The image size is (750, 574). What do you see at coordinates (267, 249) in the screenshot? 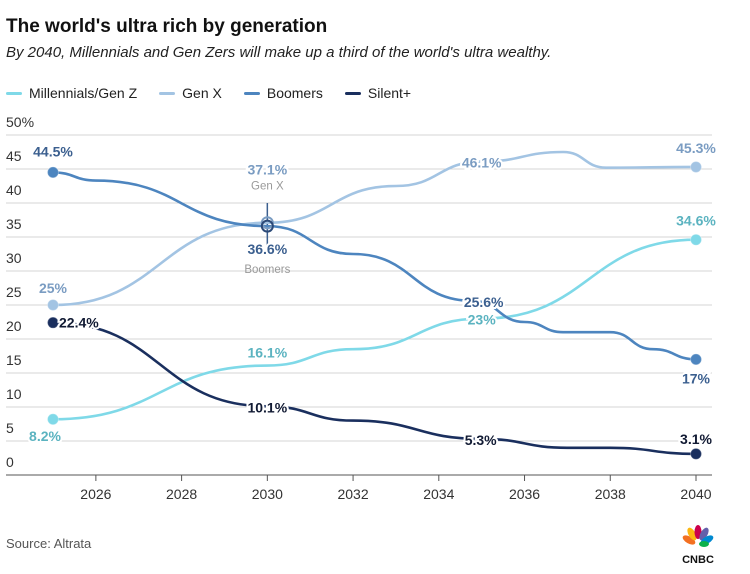
I see `data-label: 36.6%` at bounding box center [267, 249].